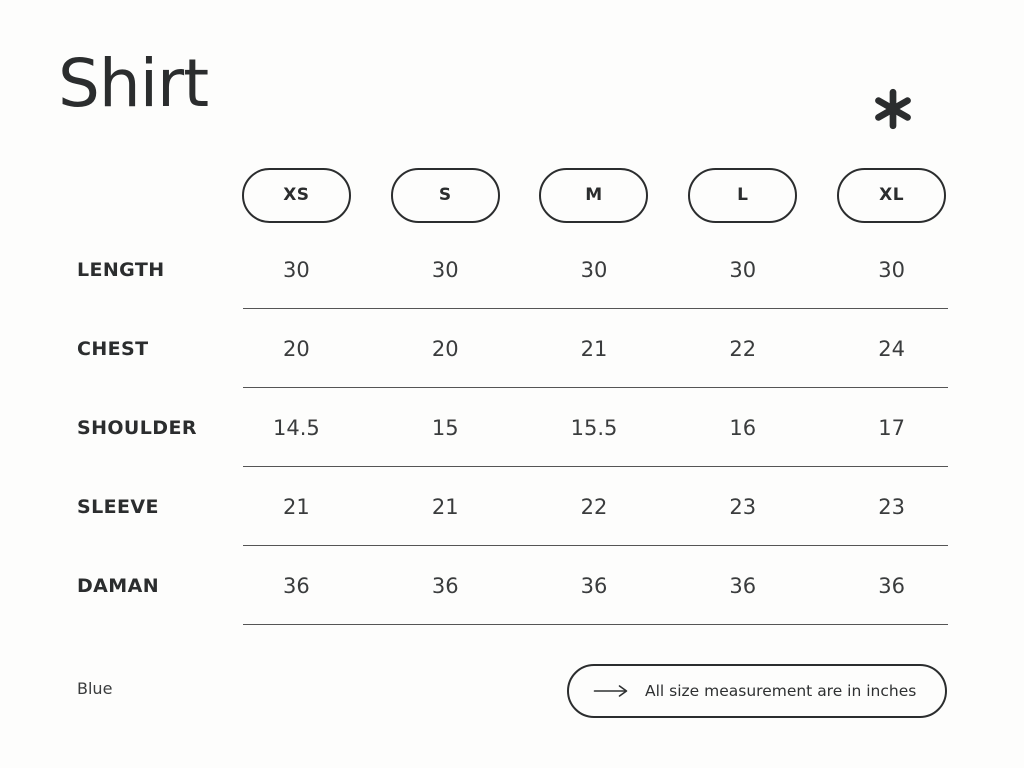 This screenshot has height=768, width=1024. Describe the element at coordinates (520, 195) in the screenshot. I see `size-header-row: XS S M L XL` at that location.